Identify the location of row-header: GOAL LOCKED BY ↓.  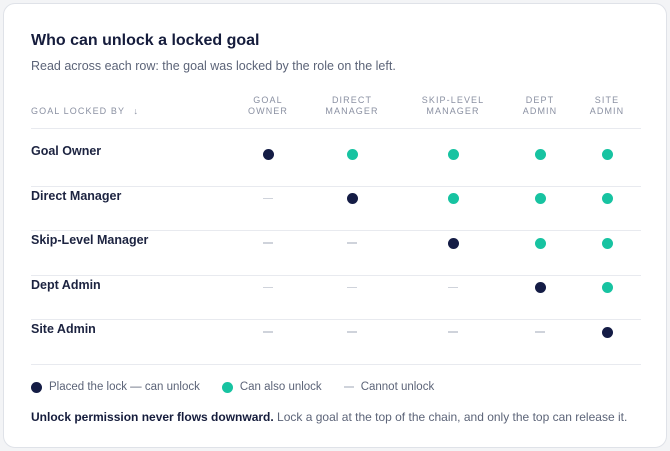
(85, 111).